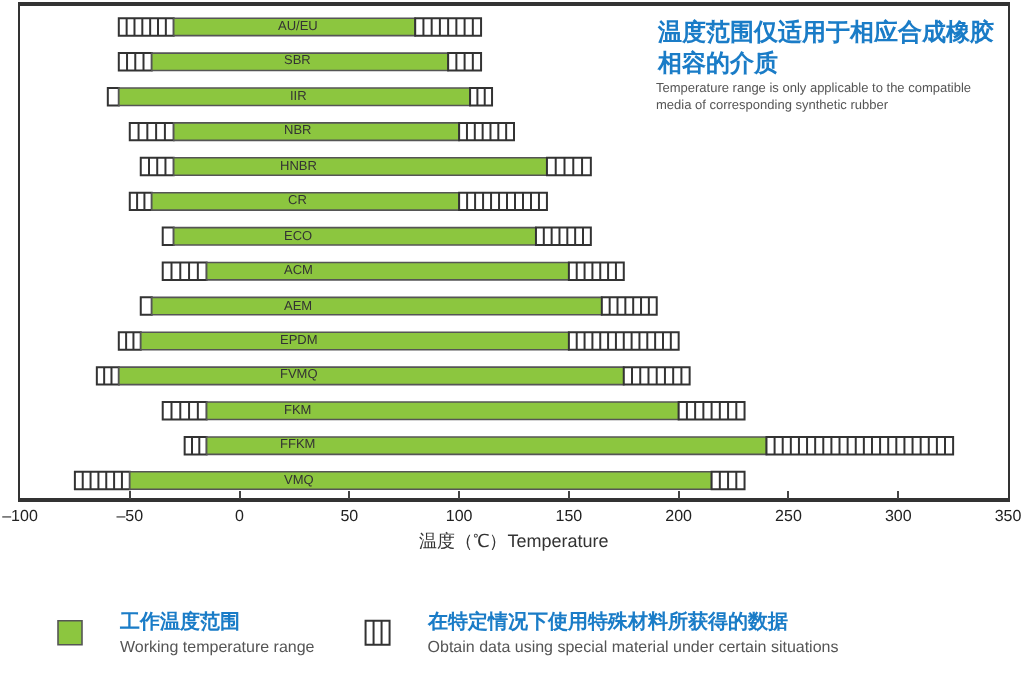 The image size is (1024, 678). Describe the element at coordinates (569, 515) in the screenshot. I see `x-tick-label: 150` at that location.